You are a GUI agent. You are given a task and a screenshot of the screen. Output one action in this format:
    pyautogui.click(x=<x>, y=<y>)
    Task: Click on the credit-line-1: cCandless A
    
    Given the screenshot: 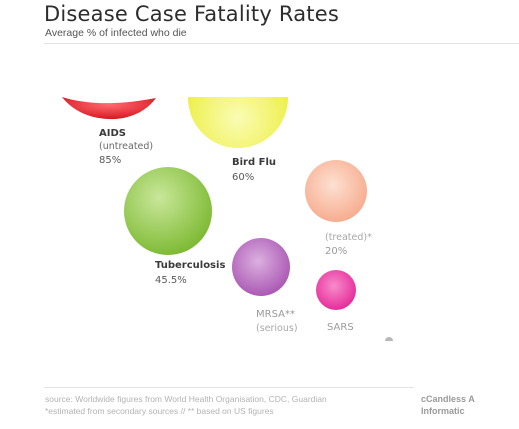 What is the action you would take?
    pyautogui.click(x=448, y=399)
    